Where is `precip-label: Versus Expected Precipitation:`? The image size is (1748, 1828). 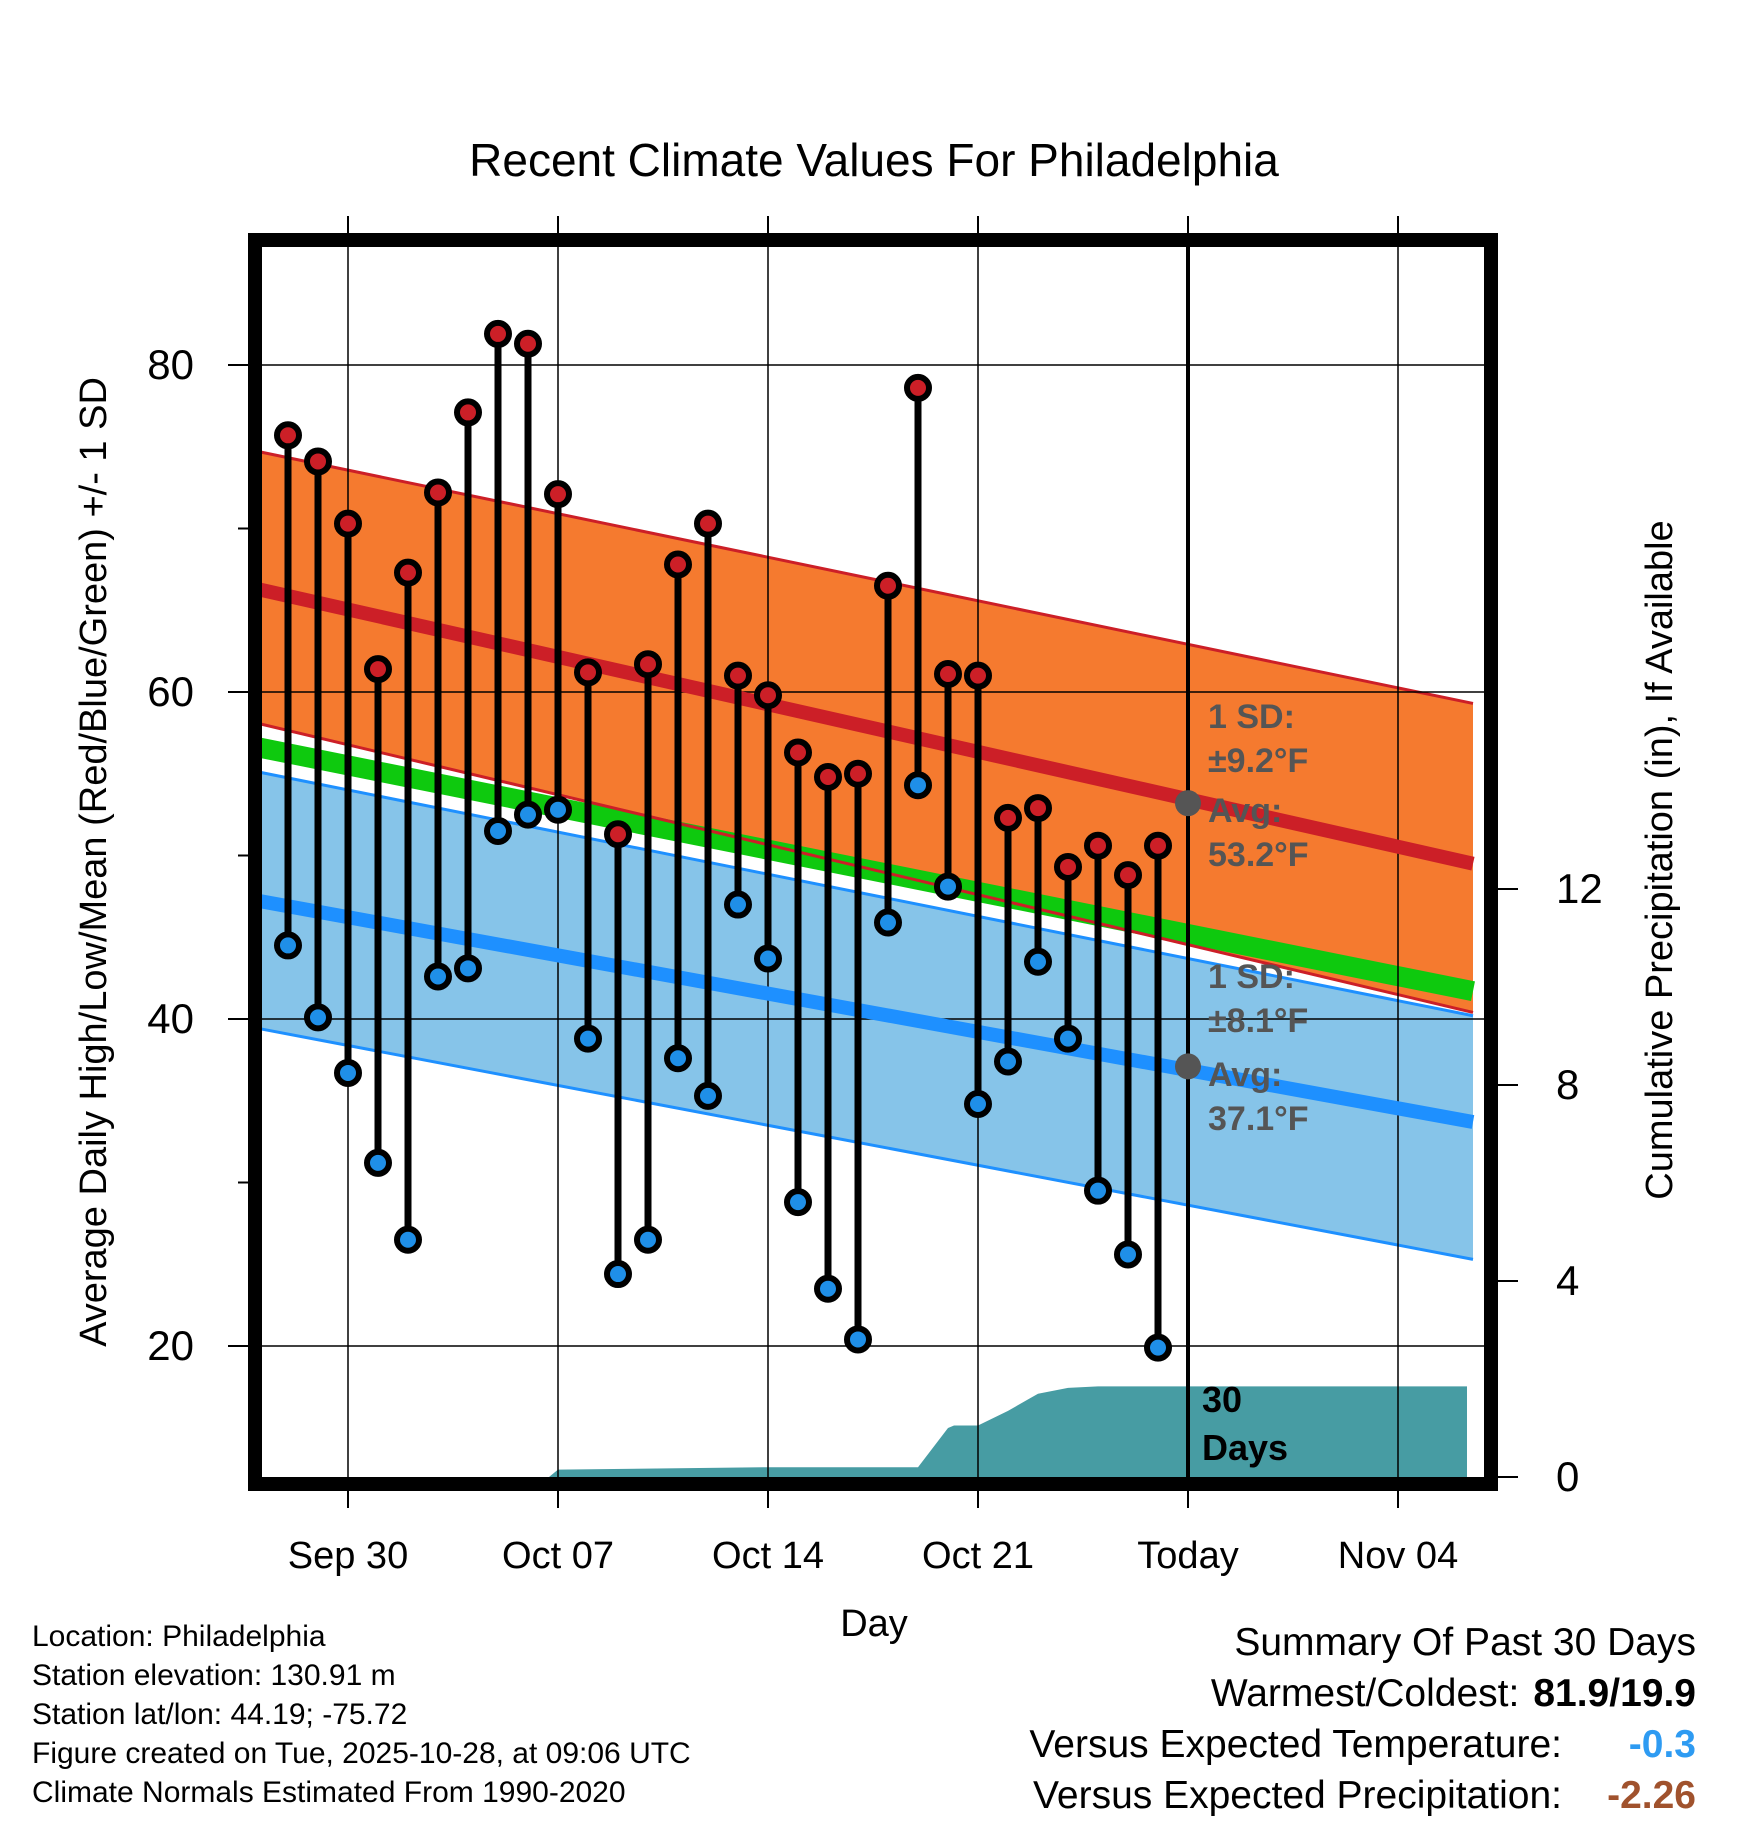
precip-label: Versus Expected Precipitation: is located at coordinates (1297, 1795).